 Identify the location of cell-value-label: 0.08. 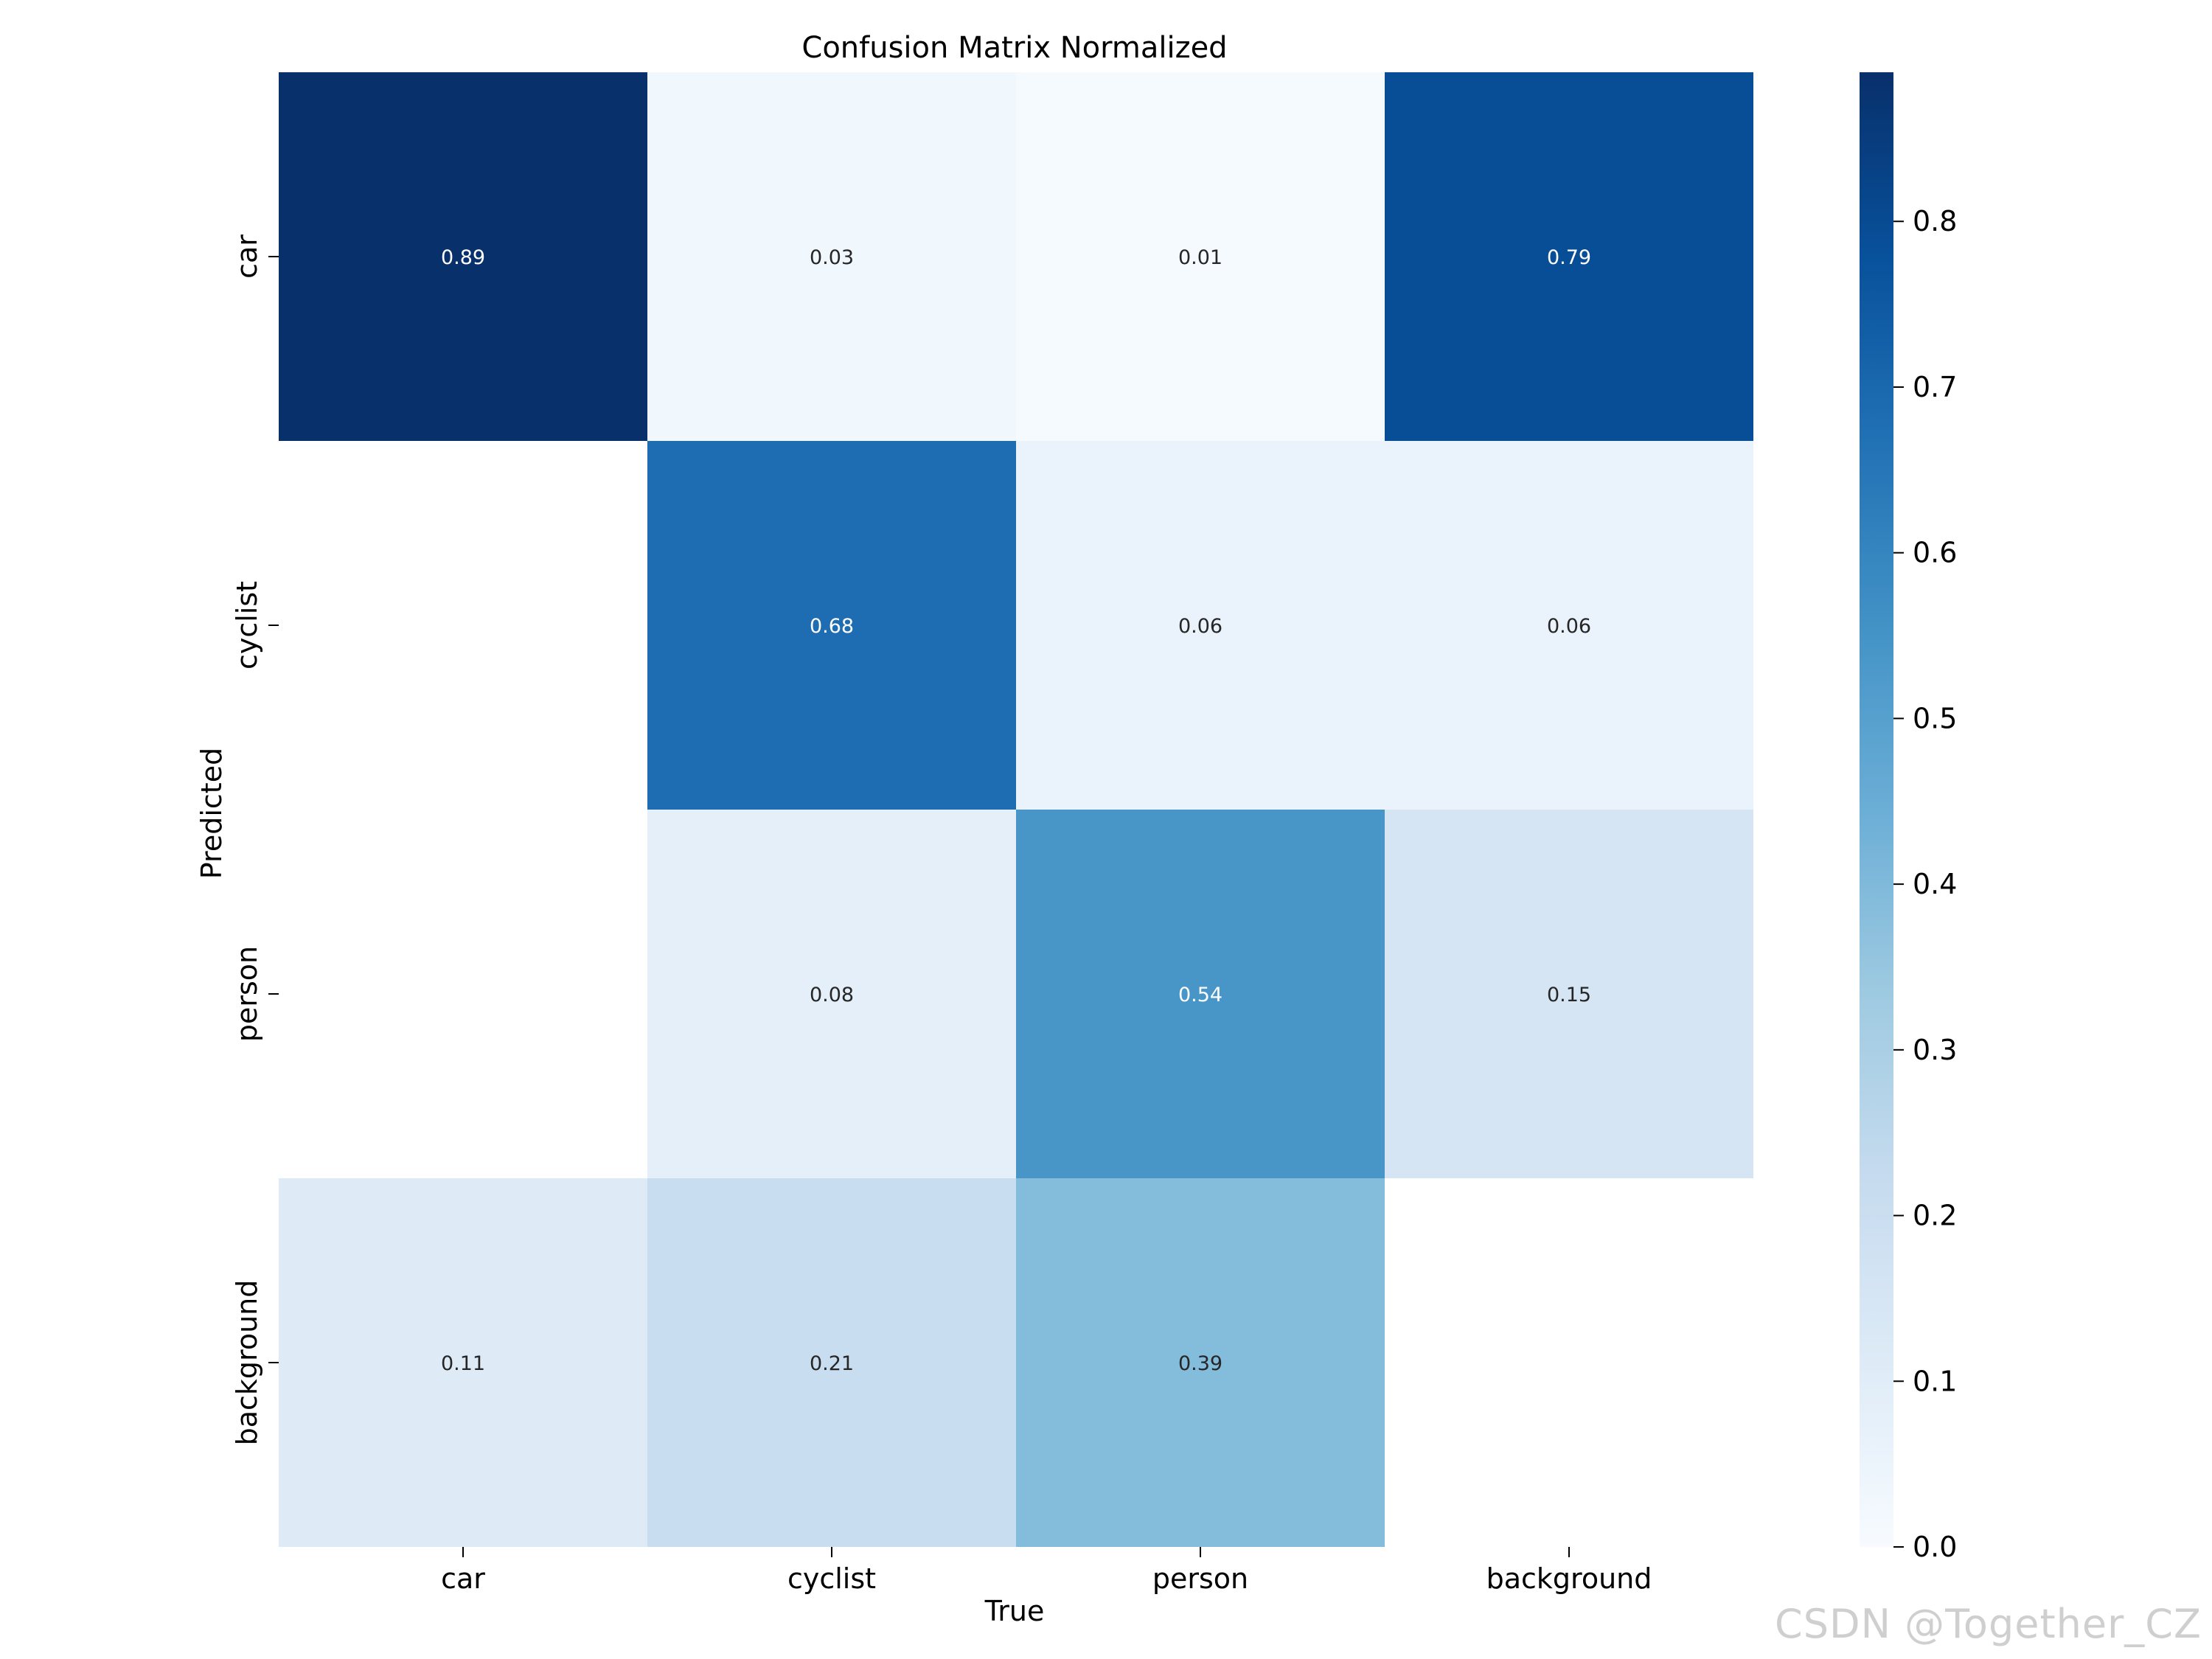
(832, 995).